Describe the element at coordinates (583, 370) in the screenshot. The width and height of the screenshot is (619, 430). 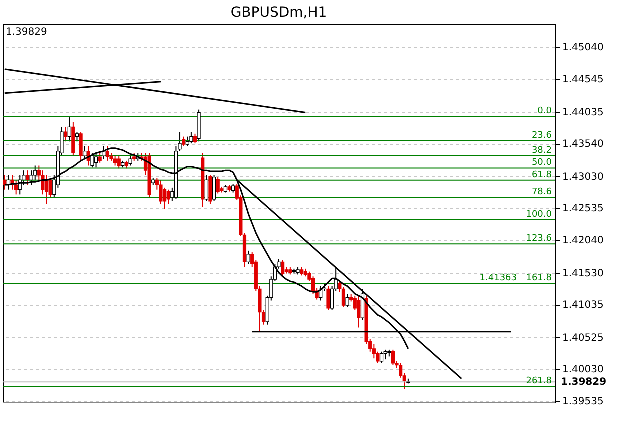
I see `y-tick-label: 1.40030` at that location.